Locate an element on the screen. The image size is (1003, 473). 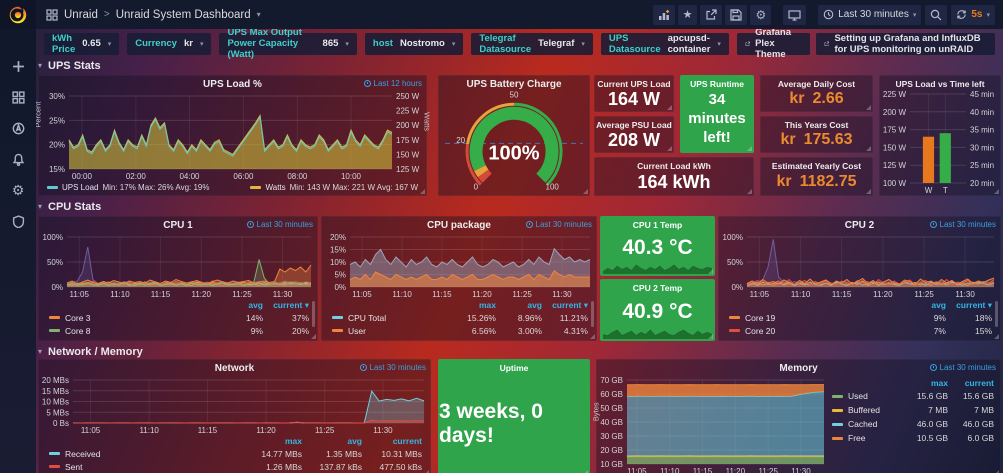
legend-row: Free 10.5 GB 6.0 GB is located at coordinates (913, 438).